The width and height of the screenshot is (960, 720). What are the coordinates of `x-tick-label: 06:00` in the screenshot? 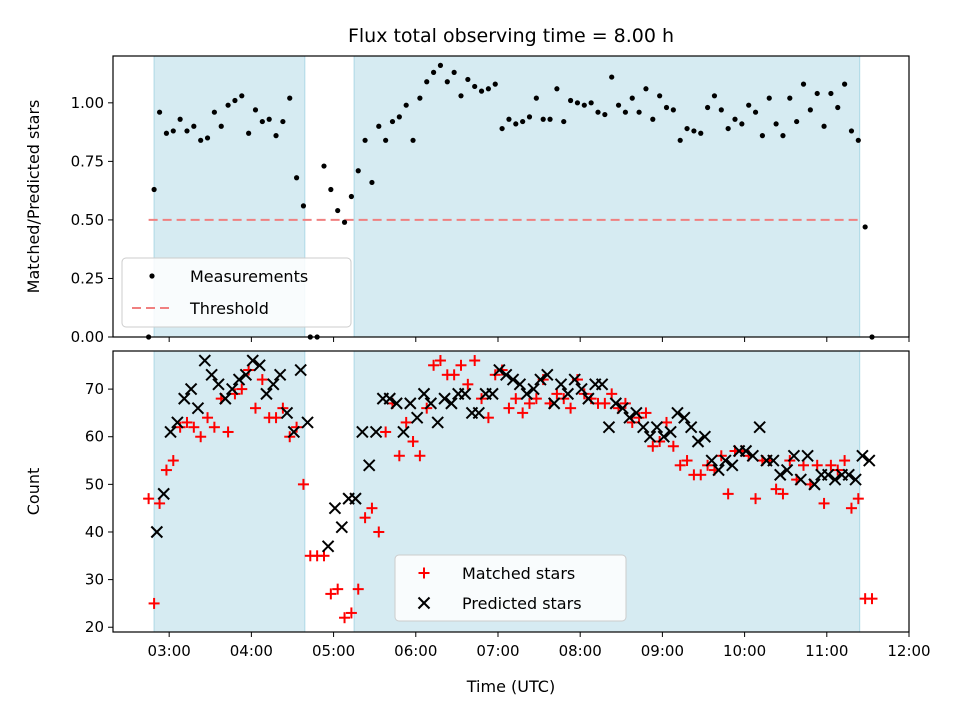 It's located at (415, 651).